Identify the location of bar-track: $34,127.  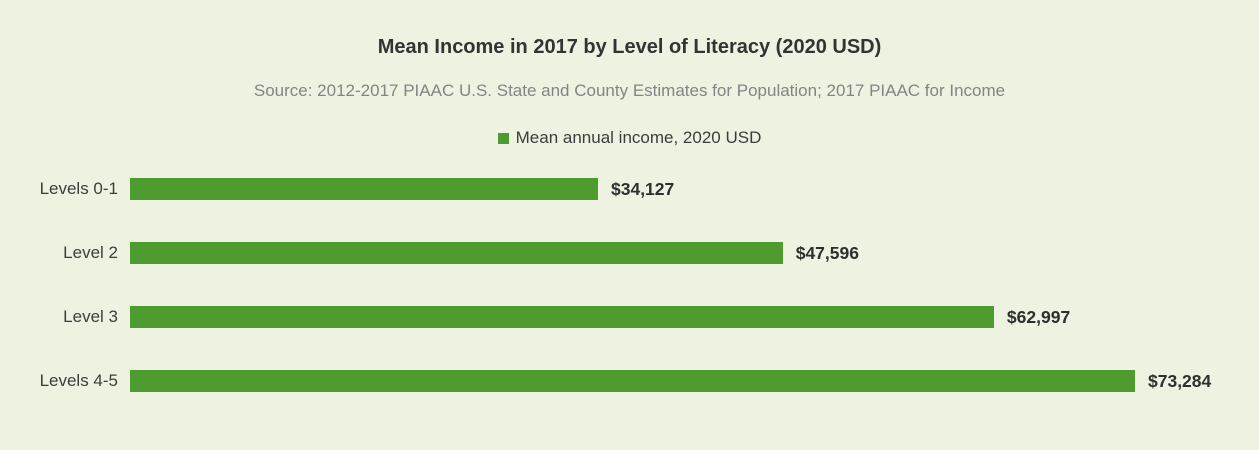
(632, 189).